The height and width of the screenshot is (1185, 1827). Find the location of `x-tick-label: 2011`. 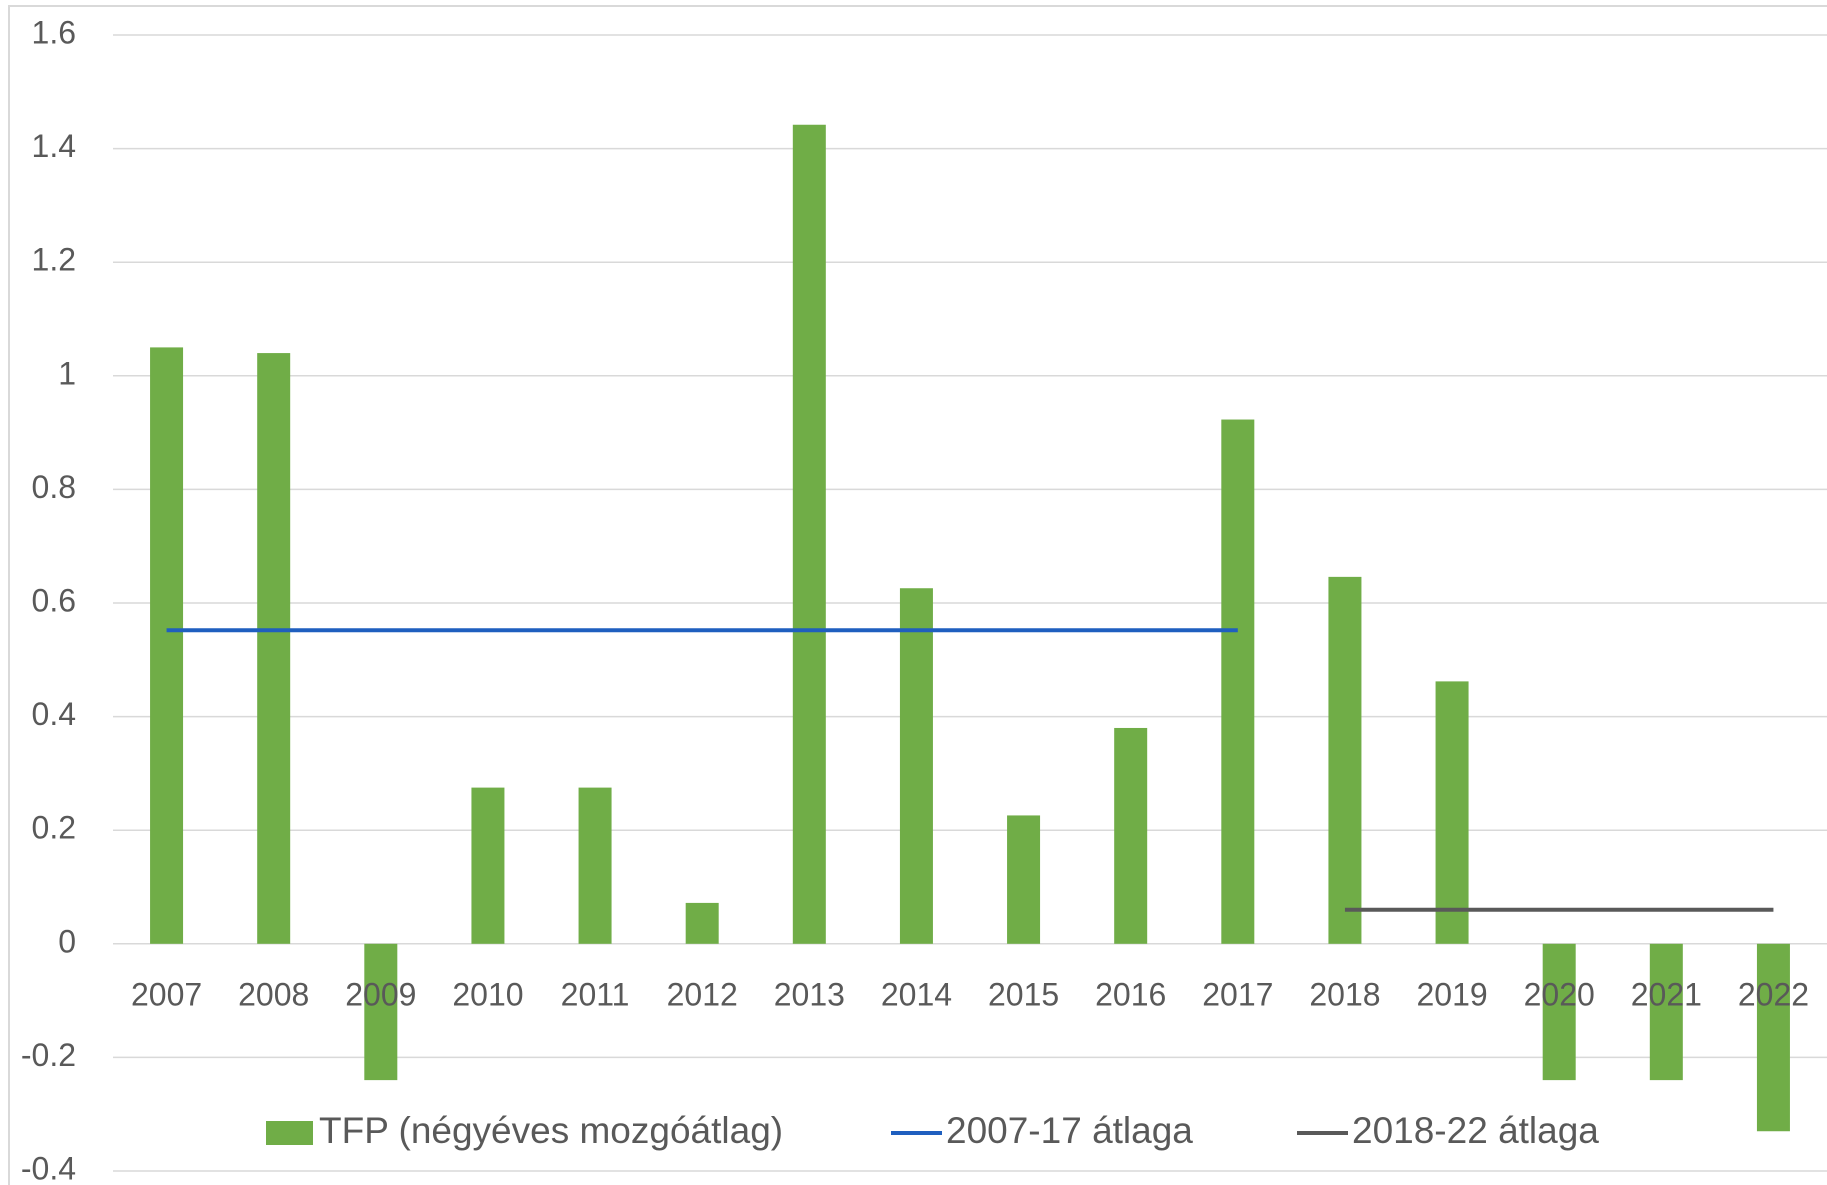

x-tick-label: 2011 is located at coordinates (595, 994).